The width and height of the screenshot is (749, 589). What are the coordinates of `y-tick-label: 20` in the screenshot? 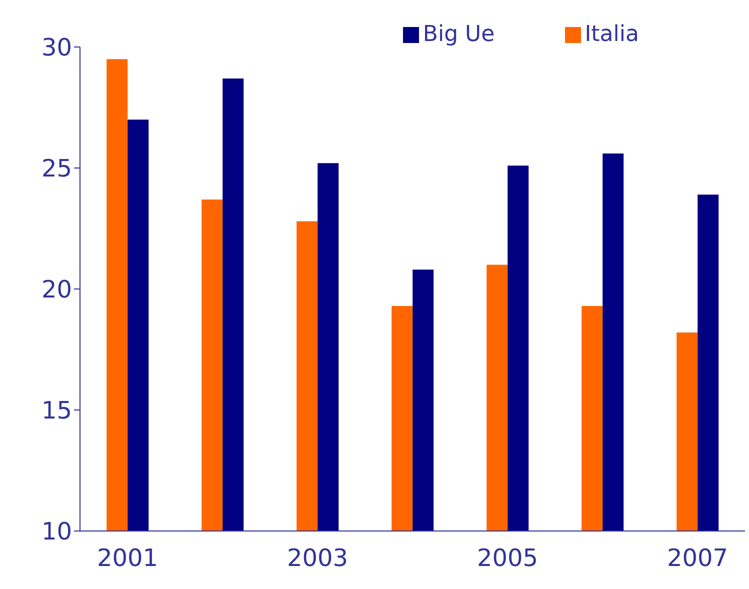 It's located at (56, 290).